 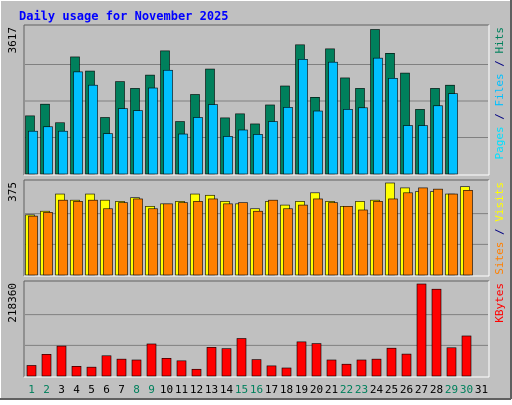 I want to click on y-max-label: 3617, so click(x=12, y=40).